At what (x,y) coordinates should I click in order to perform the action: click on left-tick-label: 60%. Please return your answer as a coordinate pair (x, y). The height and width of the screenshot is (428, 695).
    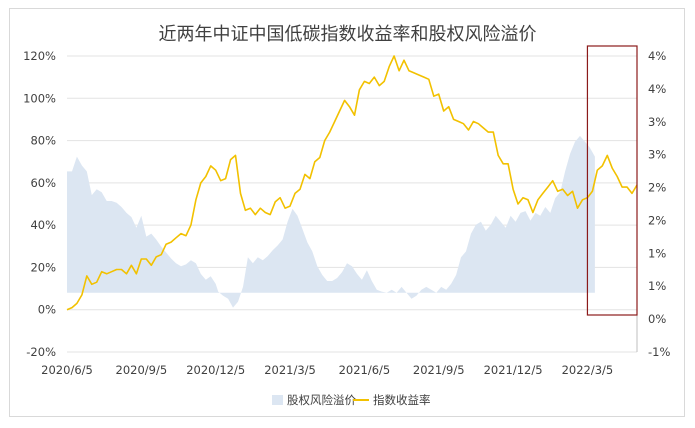
    Looking at the image, I should click on (43, 183).